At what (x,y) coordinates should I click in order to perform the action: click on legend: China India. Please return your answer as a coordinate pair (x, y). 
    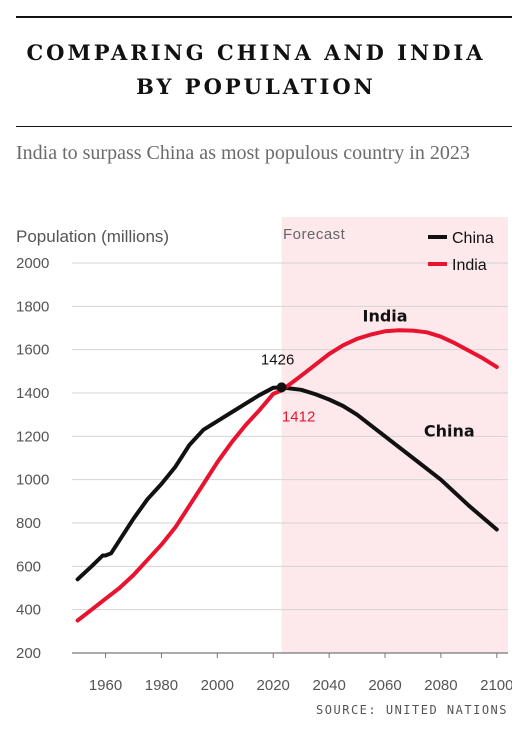
    Looking at the image, I should click on (461, 252).